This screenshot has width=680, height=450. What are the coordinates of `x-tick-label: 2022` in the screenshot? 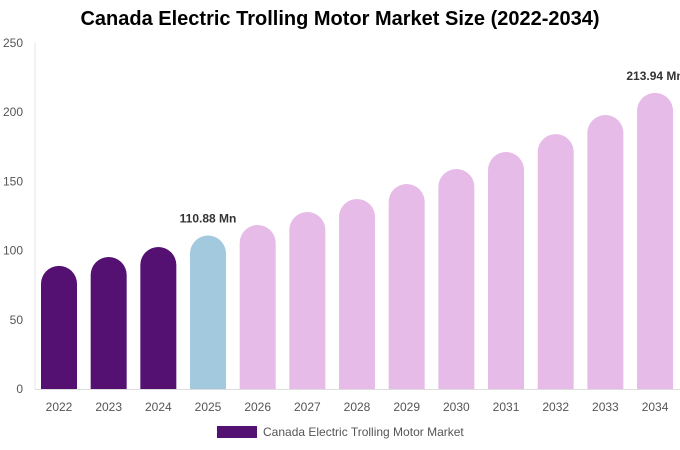 It's located at (59, 407).